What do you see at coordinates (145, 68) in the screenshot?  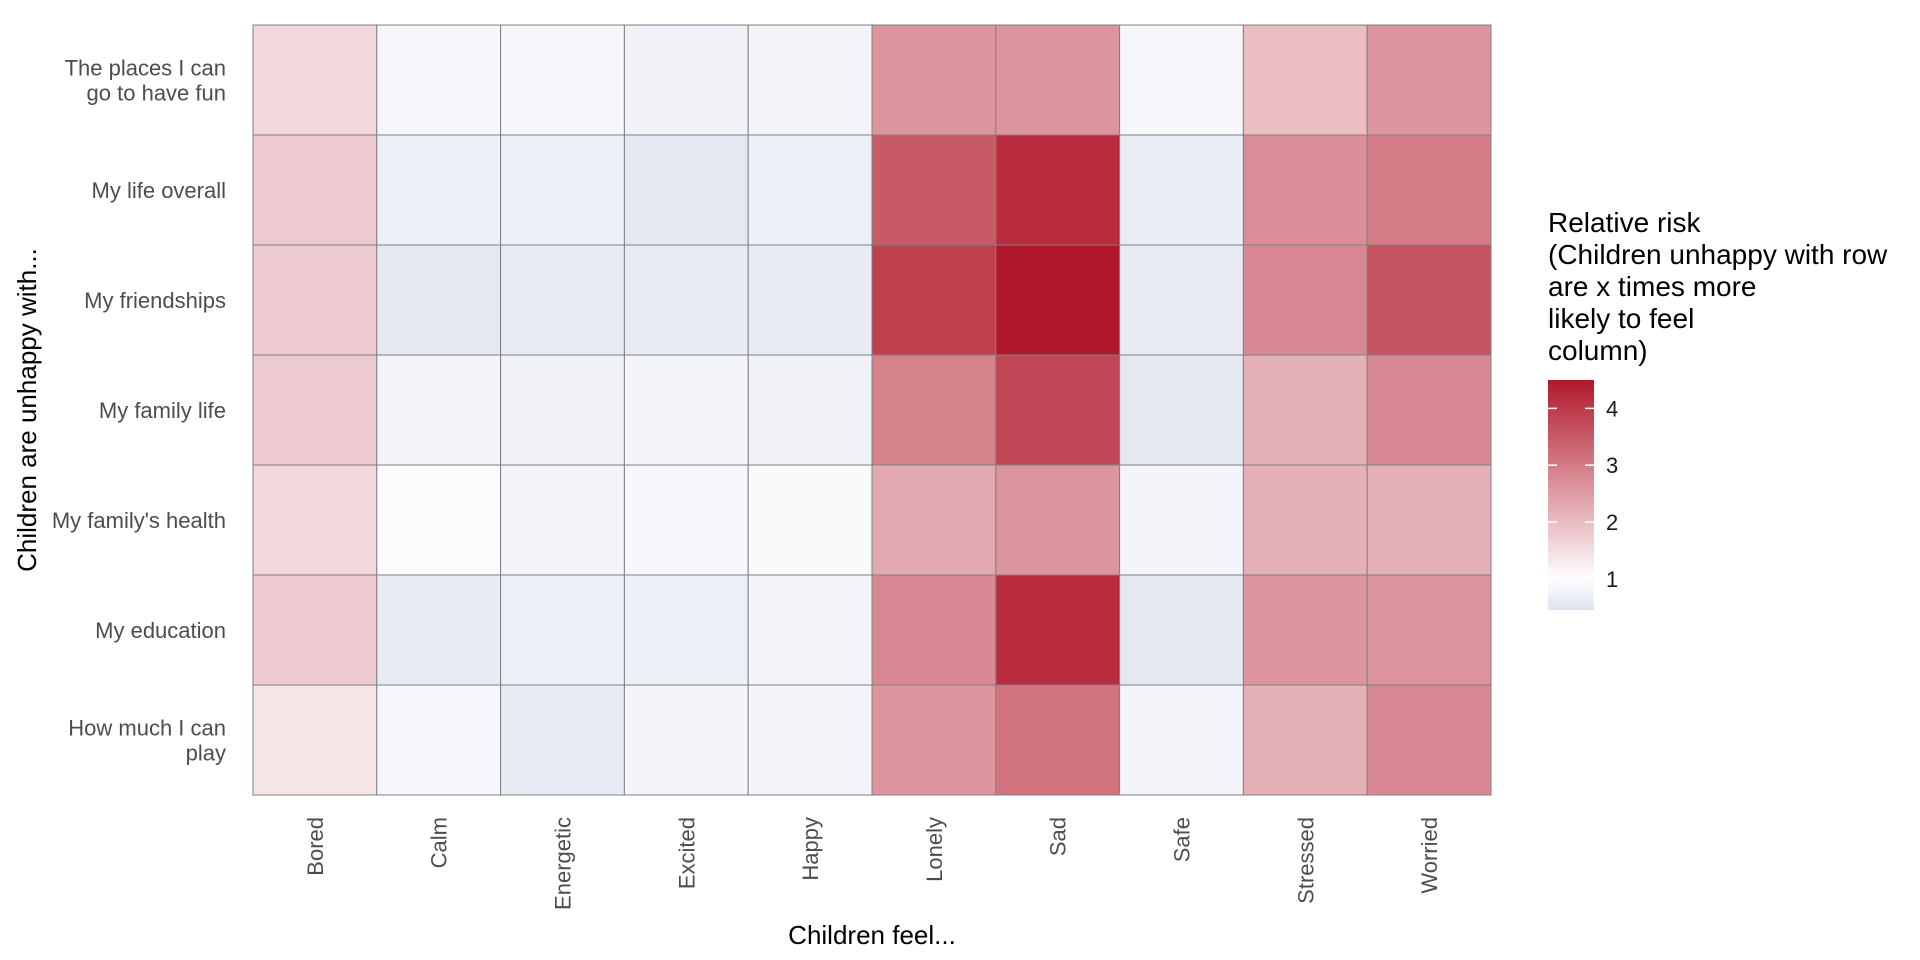 I see `row-label-line: The places I can` at bounding box center [145, 68].